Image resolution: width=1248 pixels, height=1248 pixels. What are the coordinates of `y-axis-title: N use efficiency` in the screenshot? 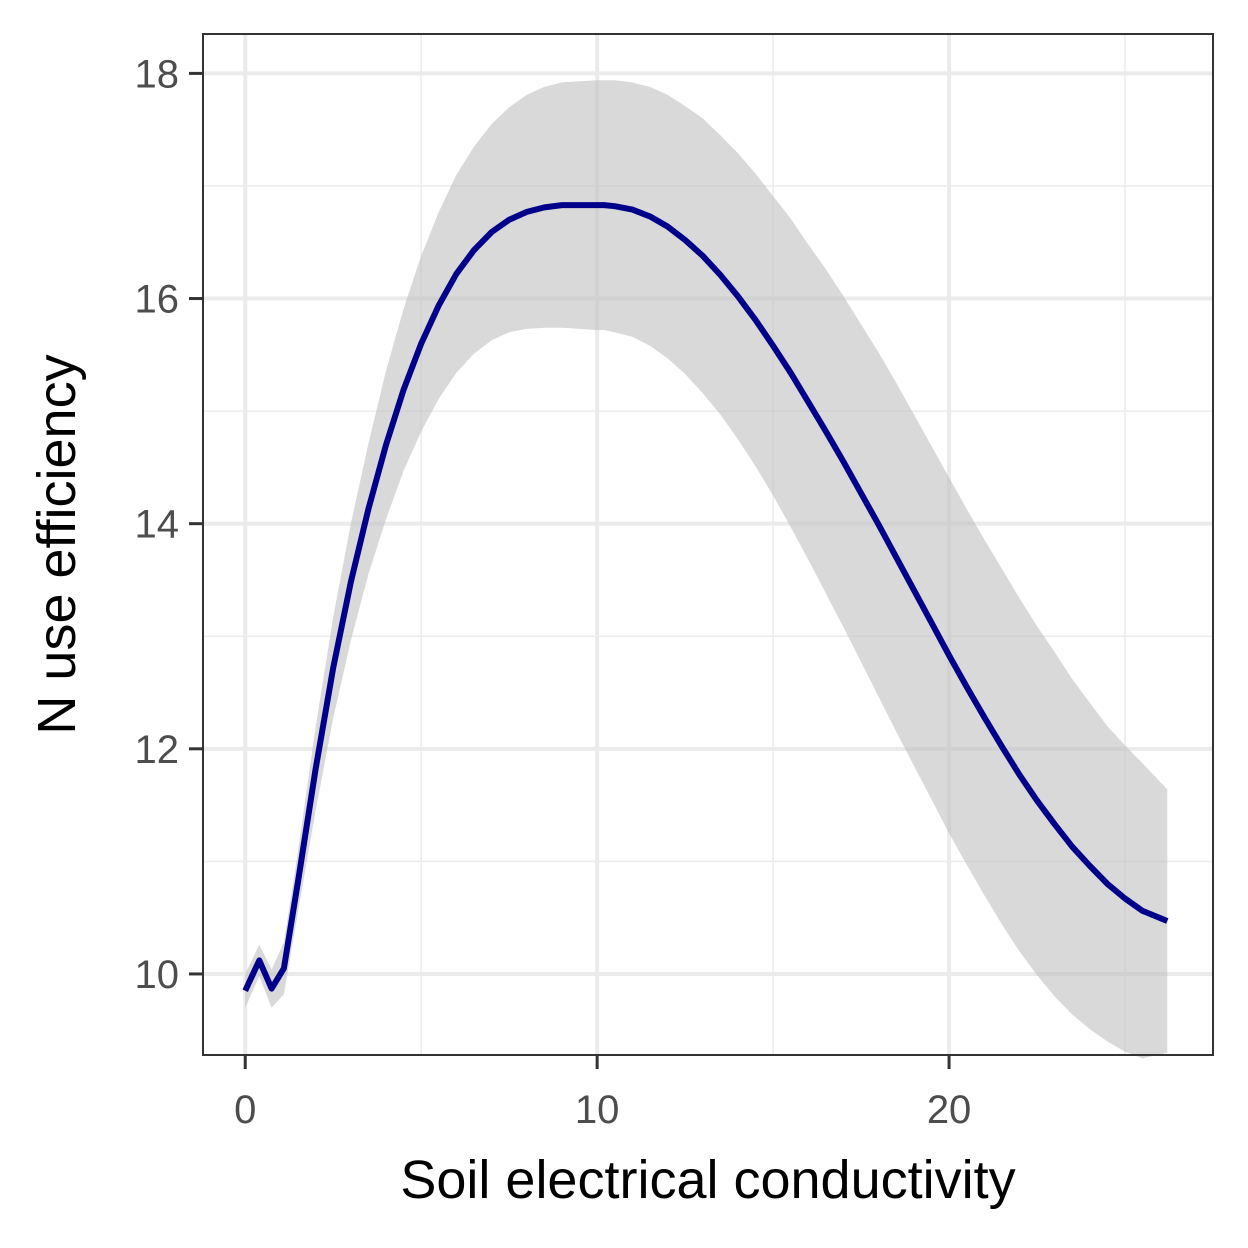 It's located at (57, 544).